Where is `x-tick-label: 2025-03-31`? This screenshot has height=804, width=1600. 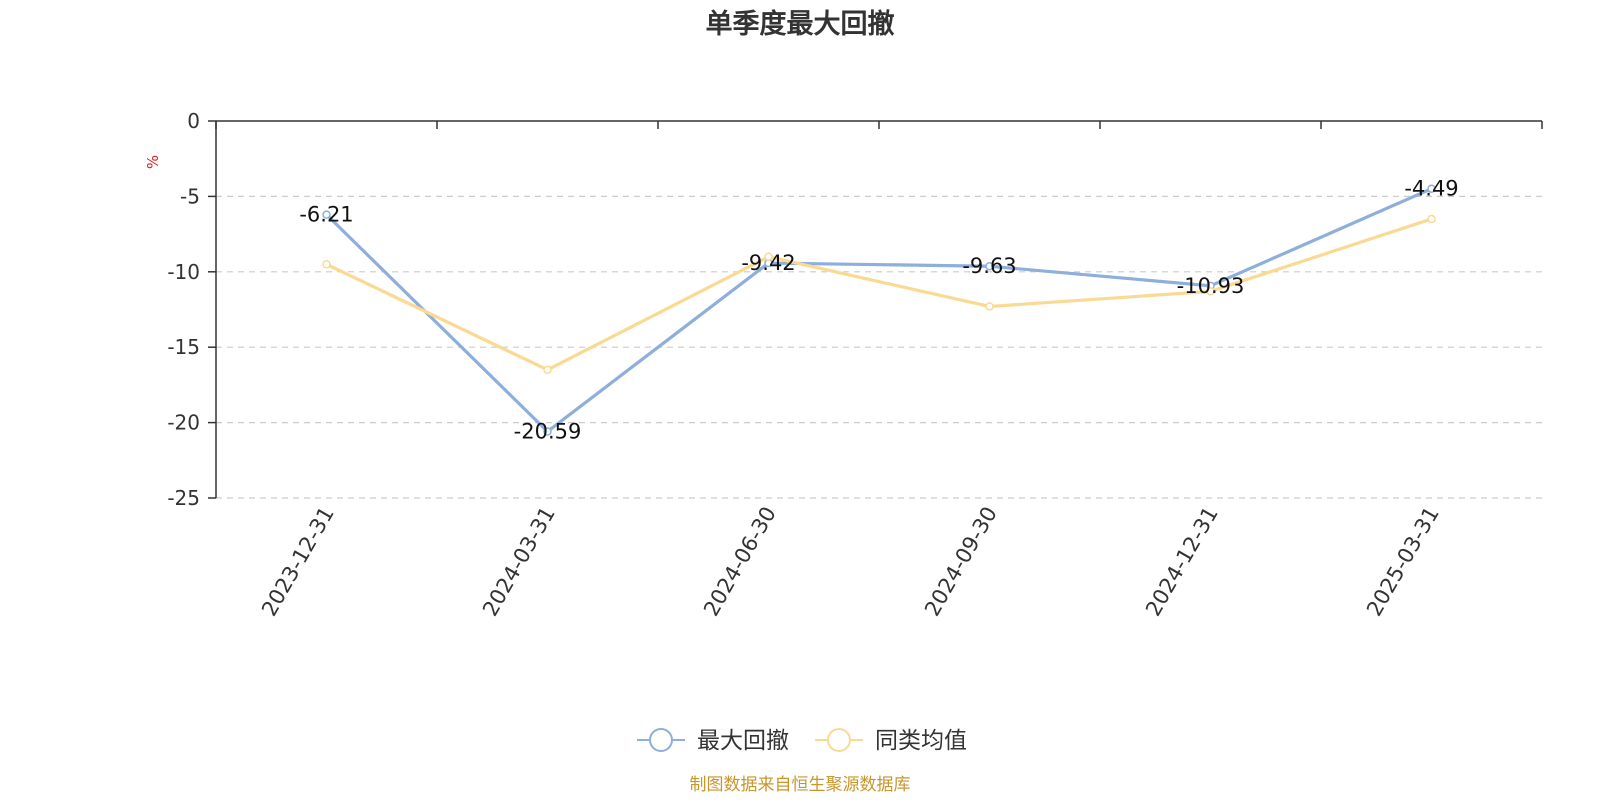 x-tick-label: 2025-03-31 is located at coordinates (1403, 562).